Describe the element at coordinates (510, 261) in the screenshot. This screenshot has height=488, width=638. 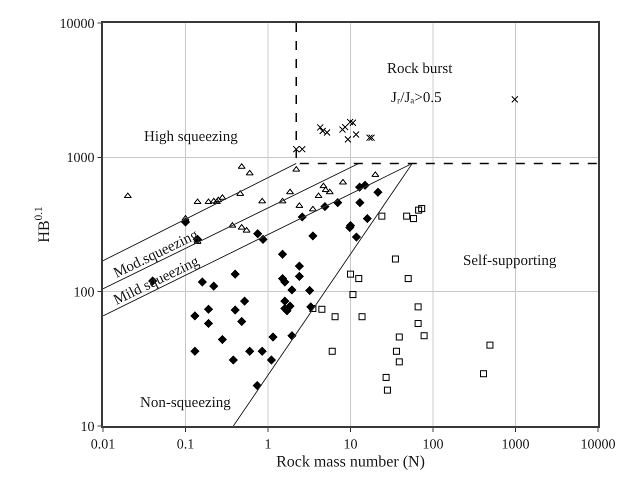
I see `annotation: Self-supporting` at that location.